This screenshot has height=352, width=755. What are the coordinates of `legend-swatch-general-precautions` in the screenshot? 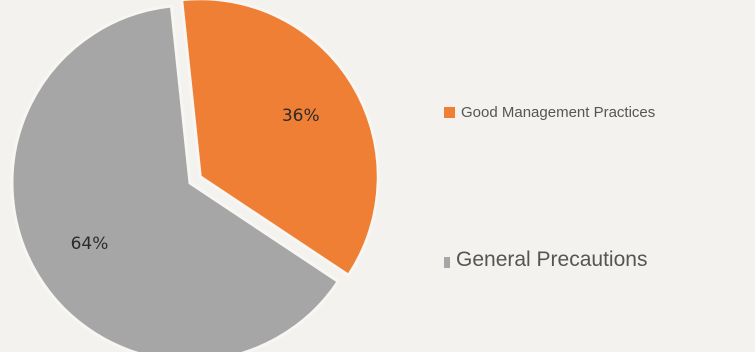 It's located at (447, 262).